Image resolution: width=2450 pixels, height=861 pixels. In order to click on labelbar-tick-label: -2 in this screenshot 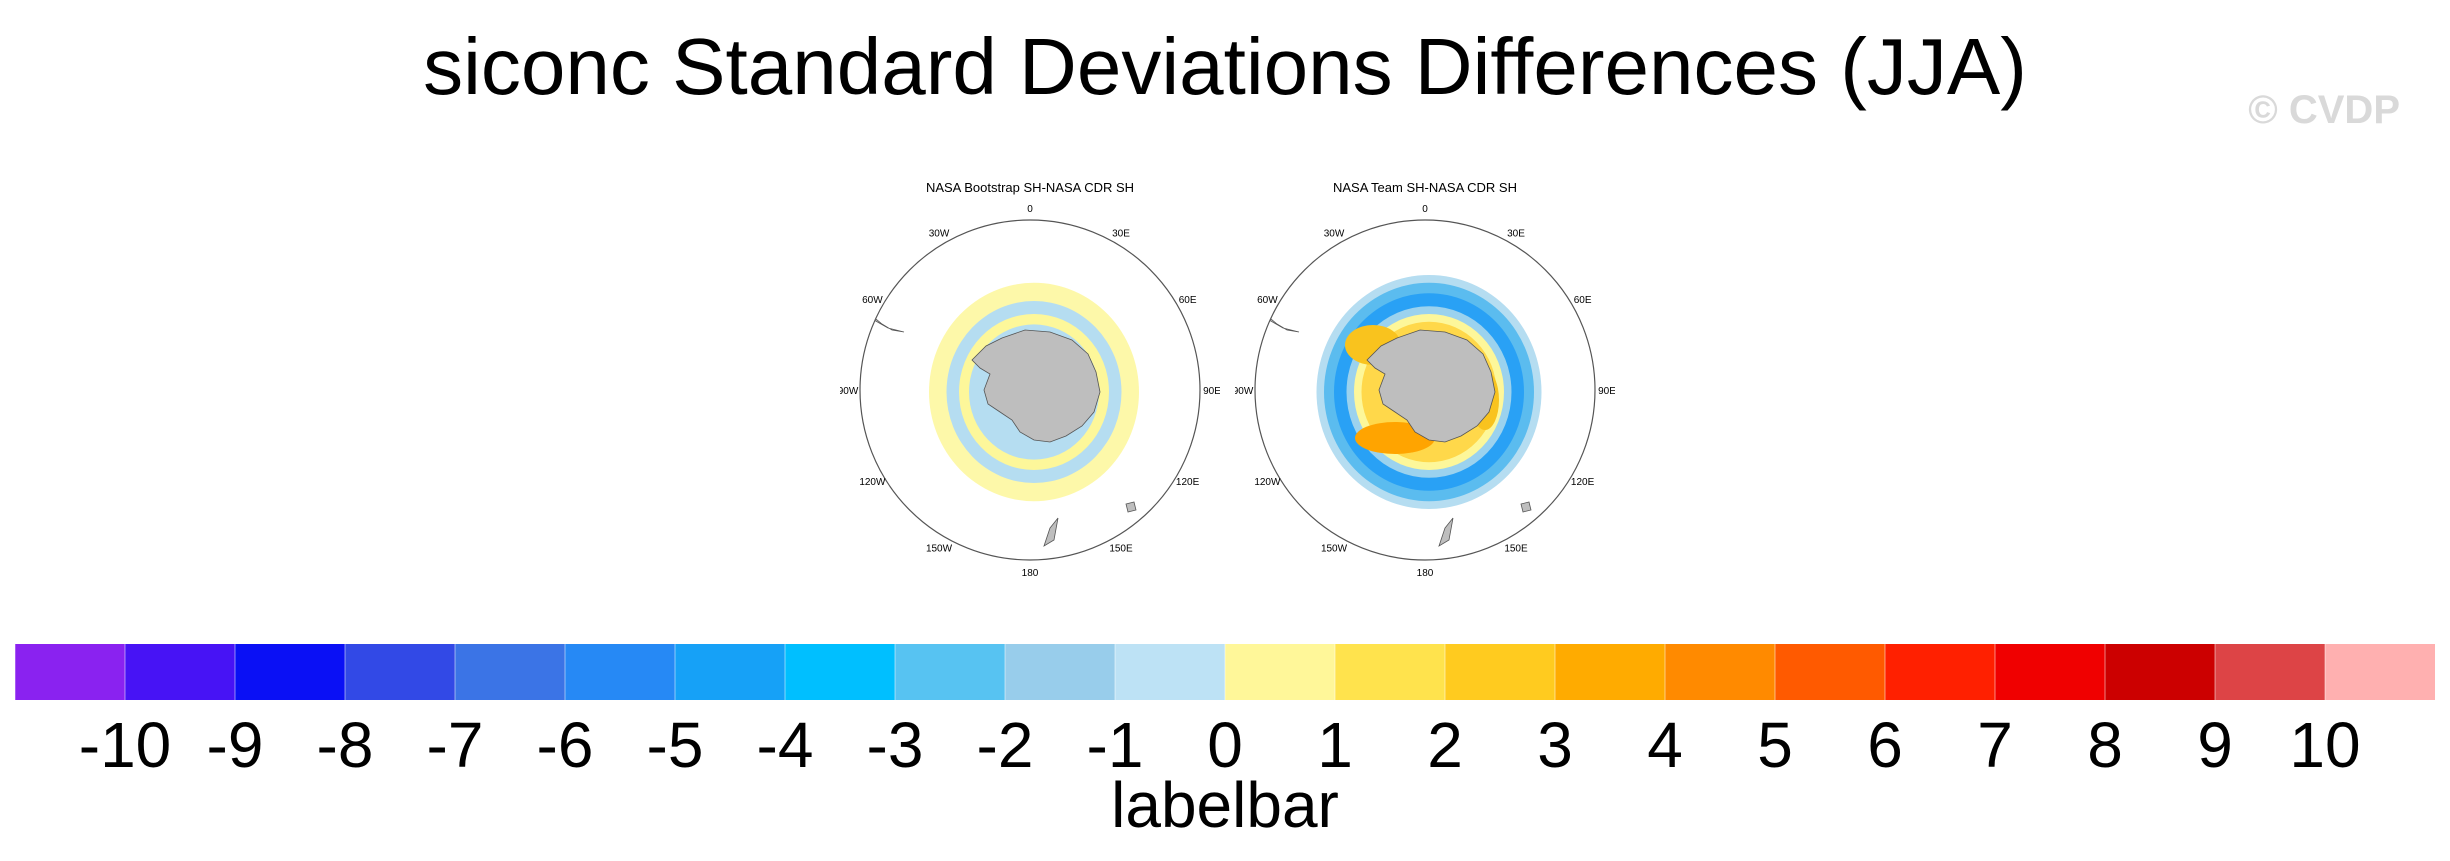, I will do `click(1005, 745)`.